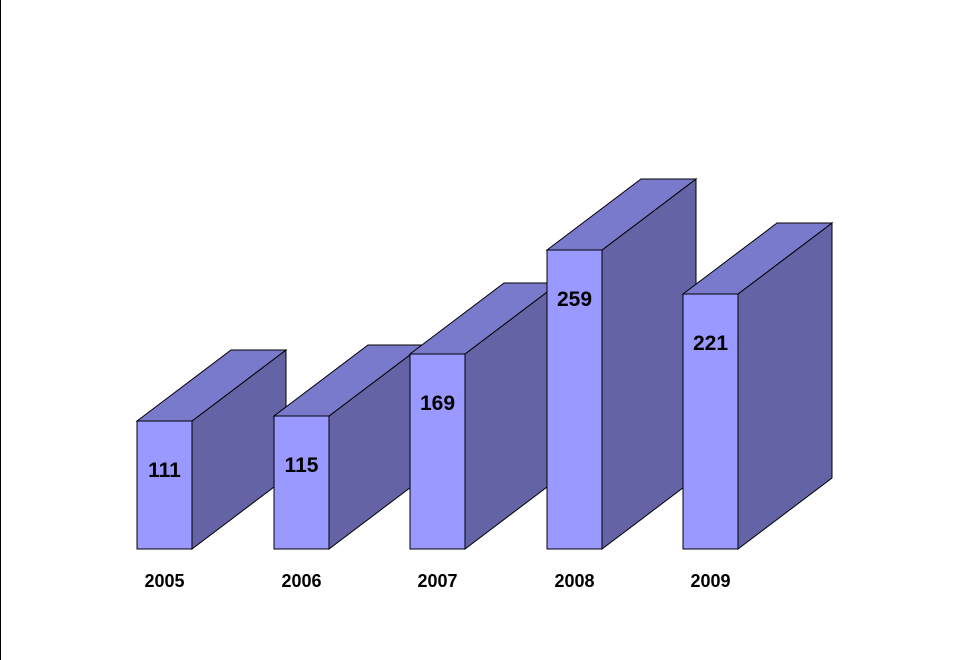 This screenshot has width=967, height=660. What do you see at coordinates (710, 343) in the screenshot?
I see `value-label-2009: 221` at bounding box center [710, 343].